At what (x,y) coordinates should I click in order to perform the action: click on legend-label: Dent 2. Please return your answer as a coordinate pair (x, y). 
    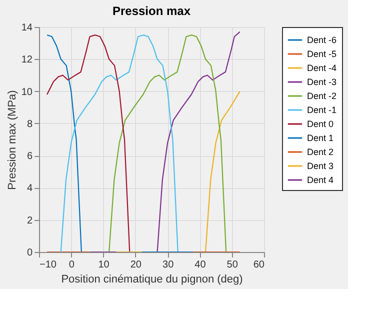
    Looking at the image, I should click on (320, 152).